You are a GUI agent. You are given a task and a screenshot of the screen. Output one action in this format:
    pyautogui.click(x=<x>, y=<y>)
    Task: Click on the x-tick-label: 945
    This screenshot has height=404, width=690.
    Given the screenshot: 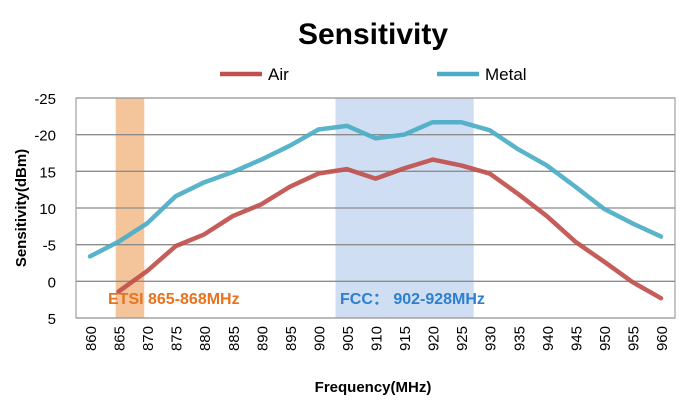 What is the action you would take?
    pyautogui.click(x=576, y=338)
    